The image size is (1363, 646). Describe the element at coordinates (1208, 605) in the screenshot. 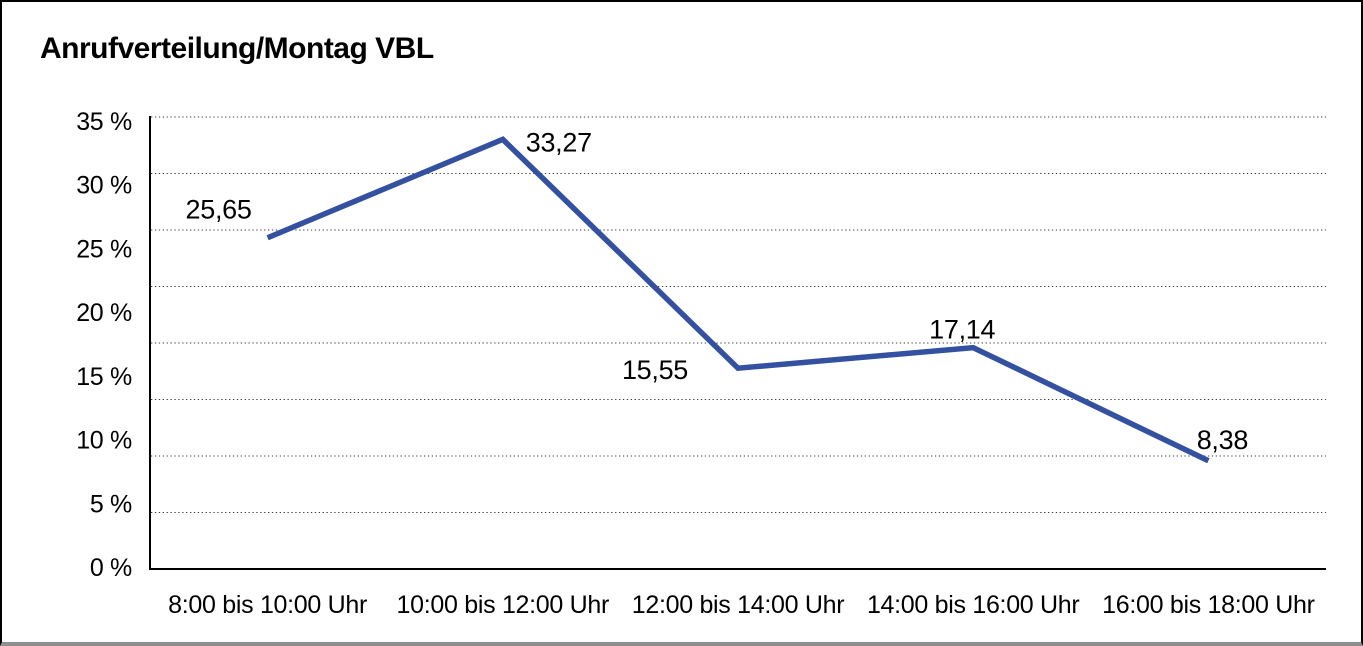

I see `x-tick-label: 16:00 bis 18:00 Uhr` at that location.